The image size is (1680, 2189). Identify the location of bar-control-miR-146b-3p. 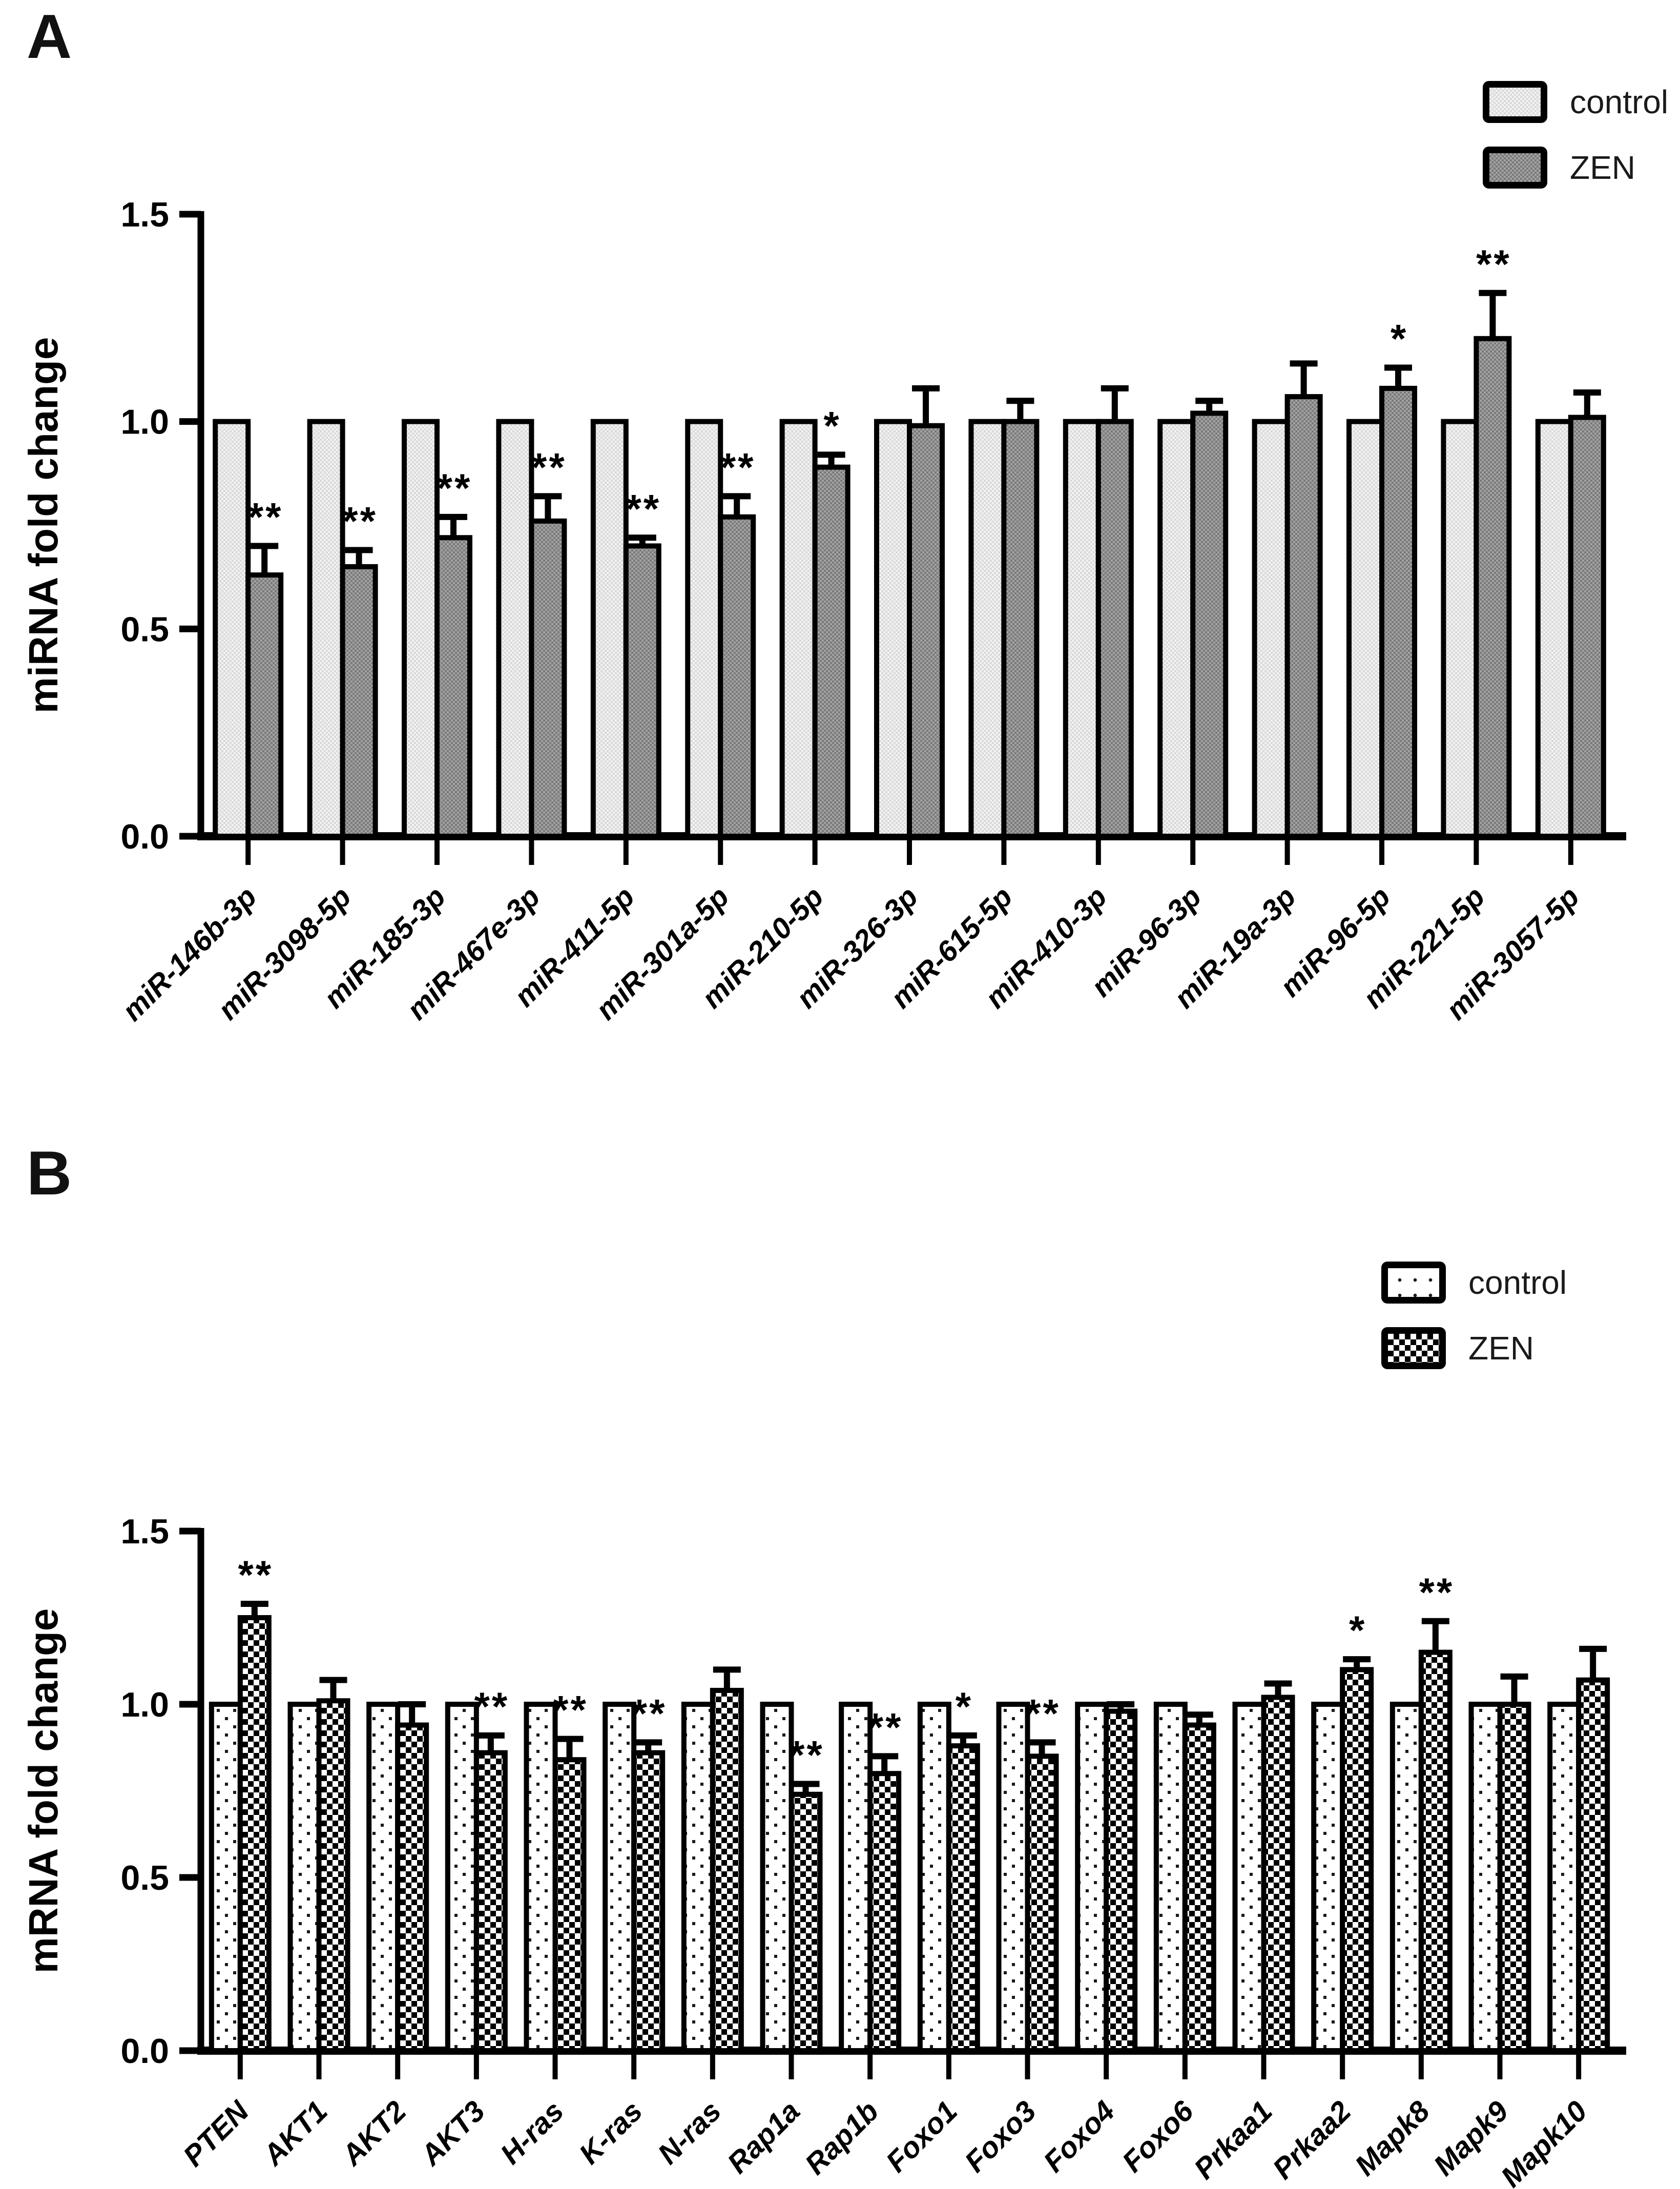
(232, 629).